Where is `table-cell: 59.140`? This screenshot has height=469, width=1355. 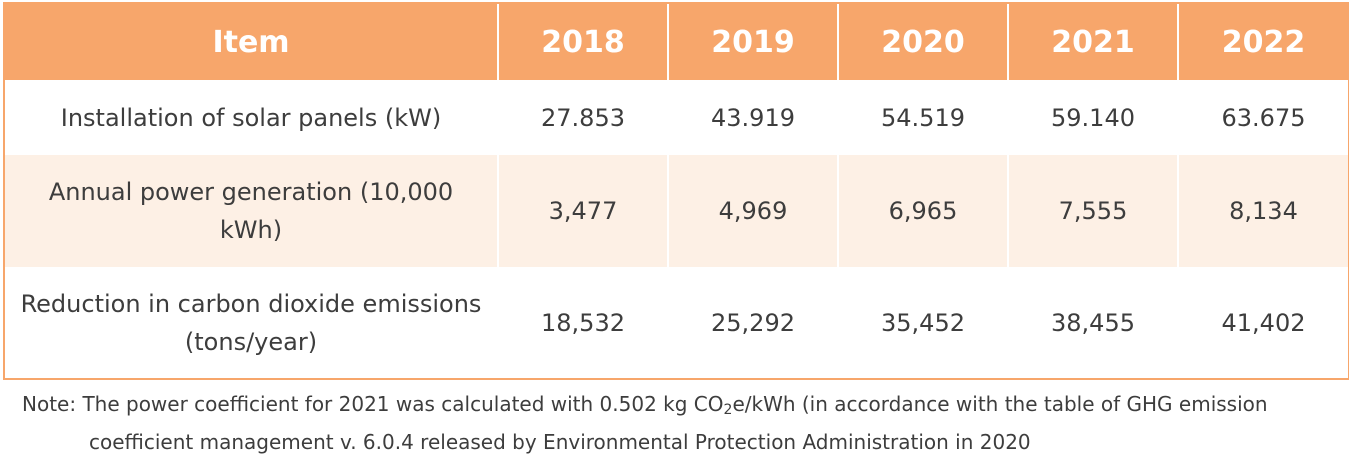
table-cell: 59.140 is located at coordinates (1092, 117).